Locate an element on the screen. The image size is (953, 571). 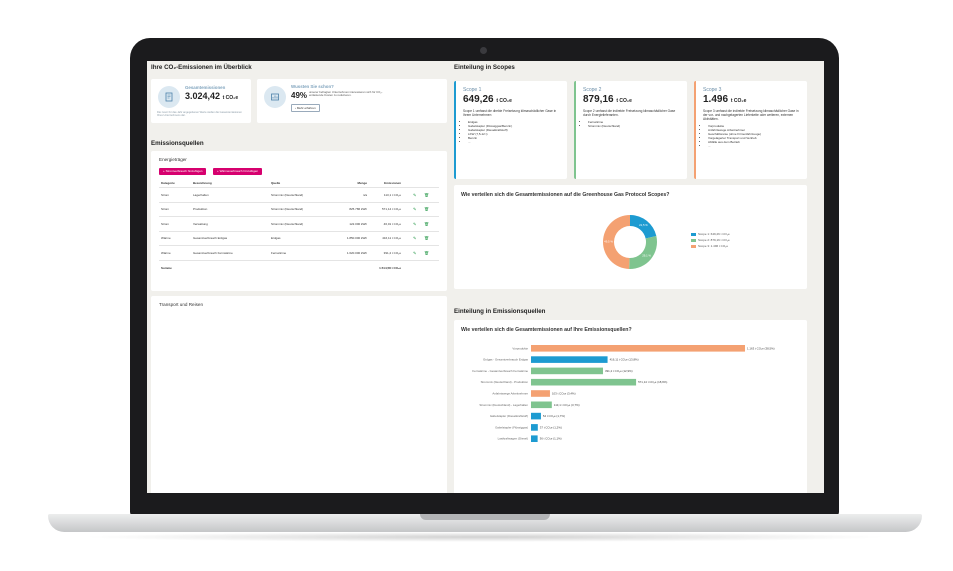
col-kategorie: Kategorie is located at coordinates (168, 182).